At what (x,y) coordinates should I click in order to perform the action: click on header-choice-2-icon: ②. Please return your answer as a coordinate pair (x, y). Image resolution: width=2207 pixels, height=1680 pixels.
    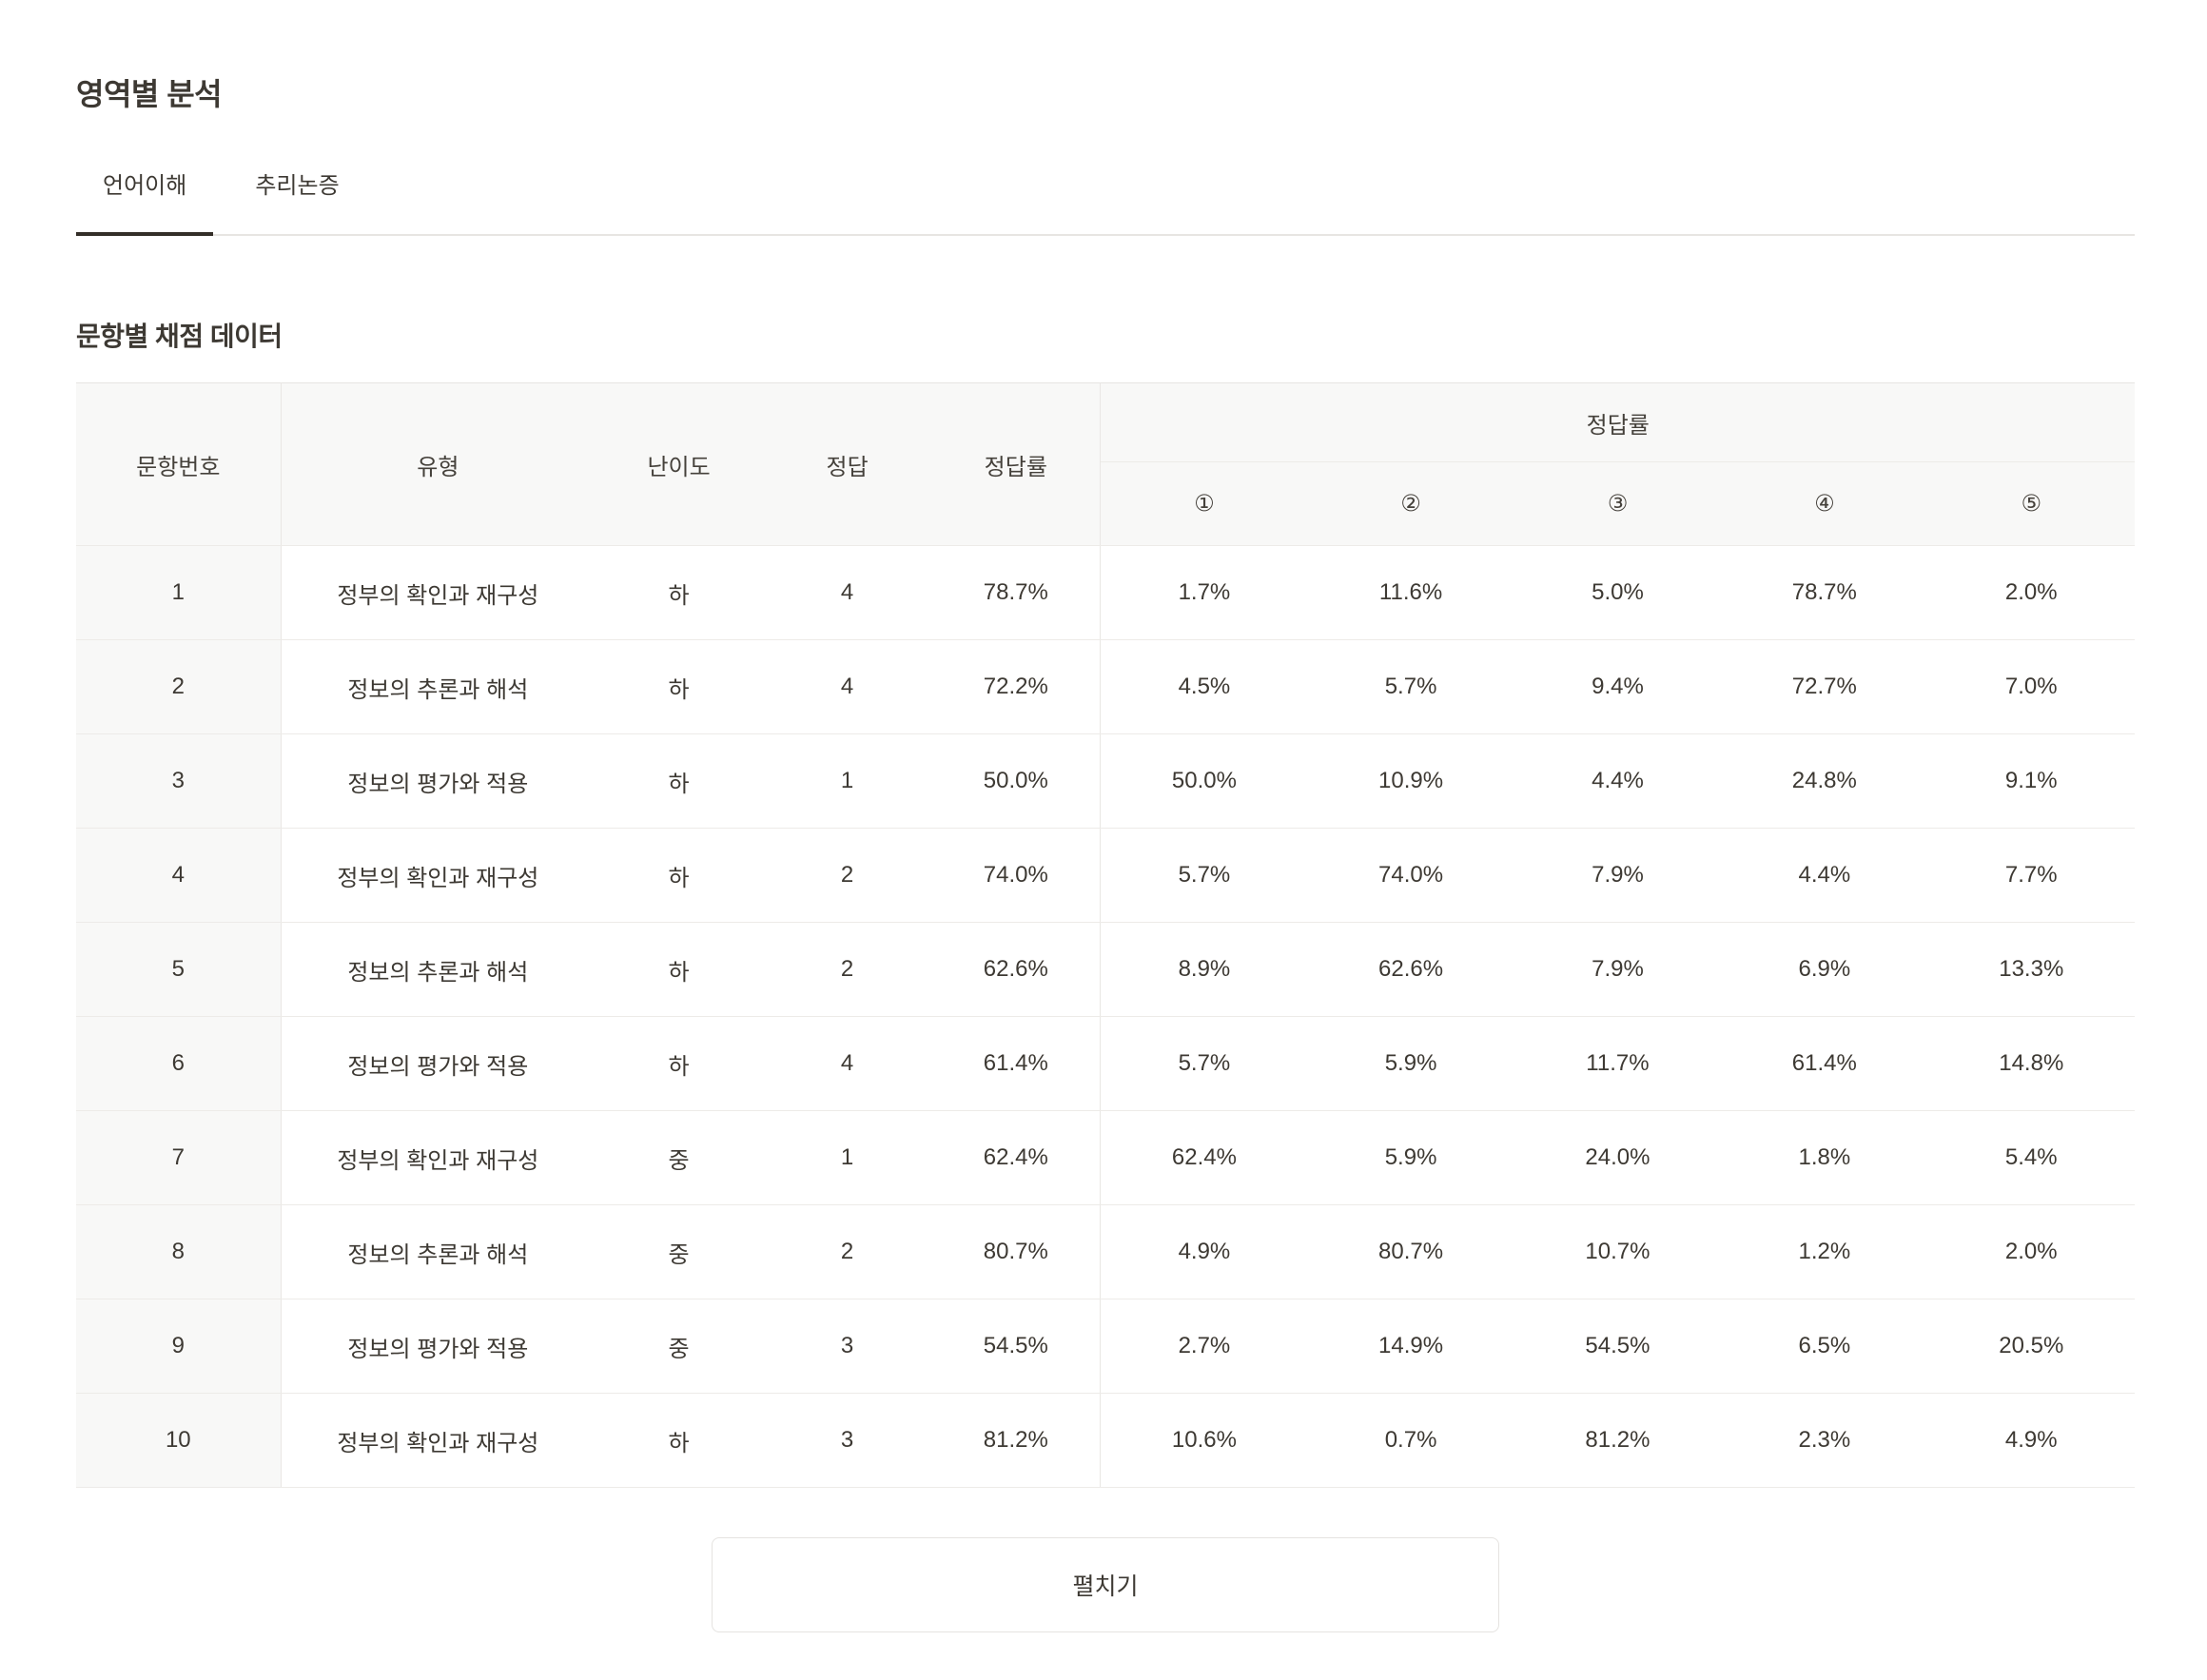
    Looking at the image, I should click on (1410, 503).